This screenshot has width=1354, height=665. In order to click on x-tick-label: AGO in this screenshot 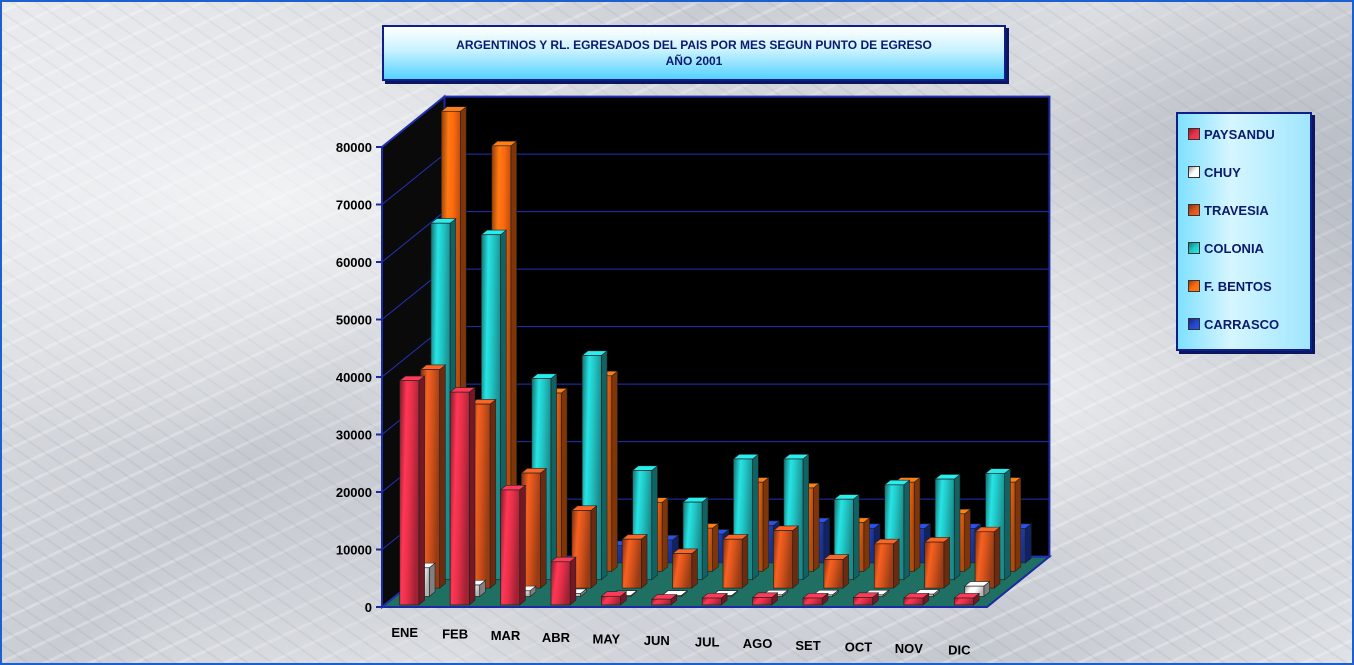, I will do `click(758, 643)`.